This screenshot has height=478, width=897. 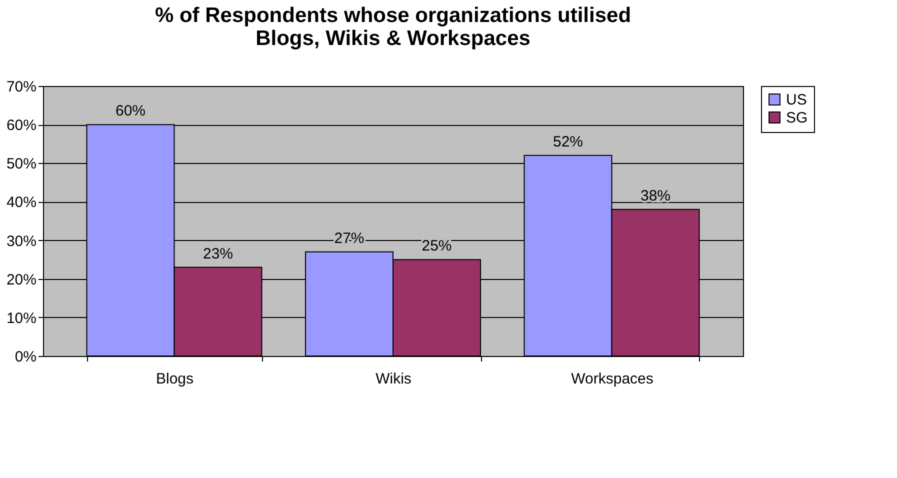 I want to click on y-tick-label: 0%, so click(x=25, y=357).